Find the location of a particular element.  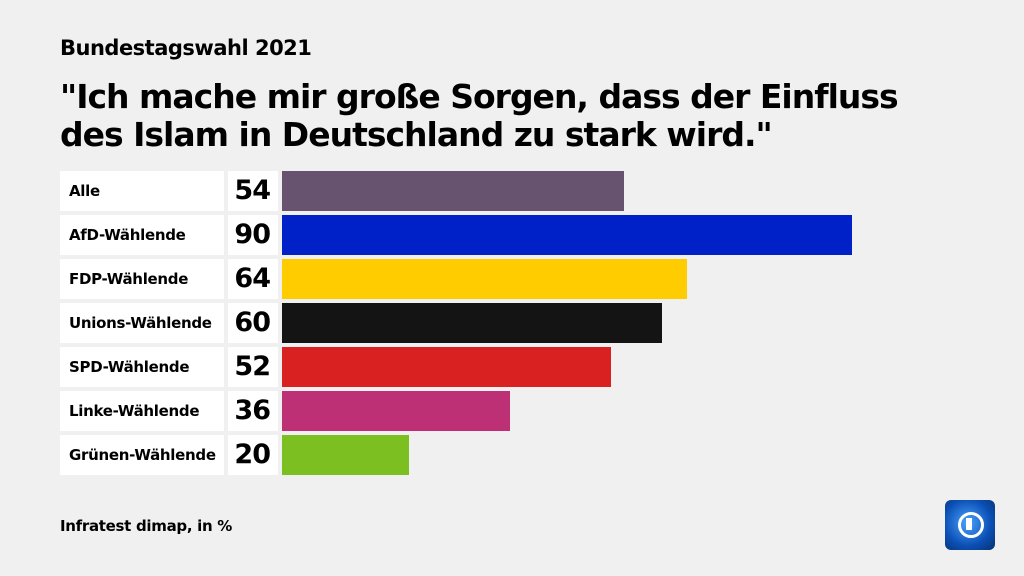

category-label: Unions-Wählende is located at coordinates (142, 323).